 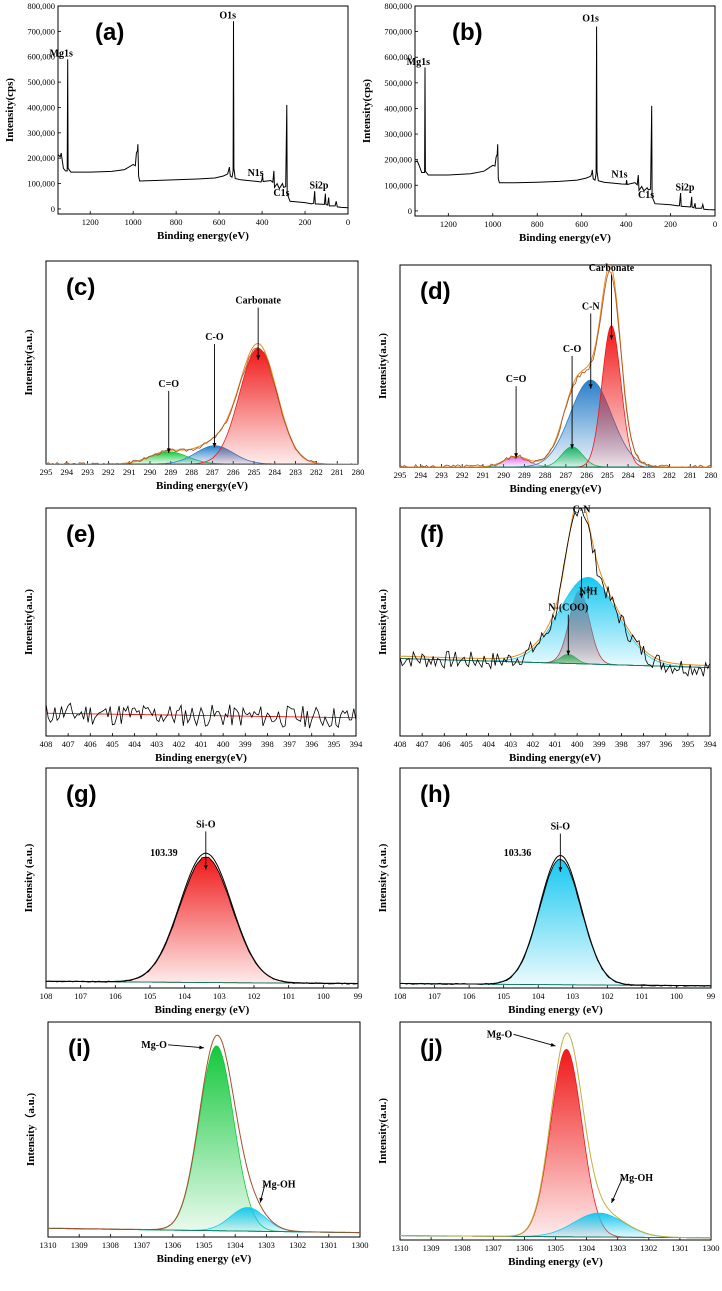 What do you see at coordinates (400, 996) in the screenshot?
I see `x-tick-label: 108` at bounding box center [400, 996].